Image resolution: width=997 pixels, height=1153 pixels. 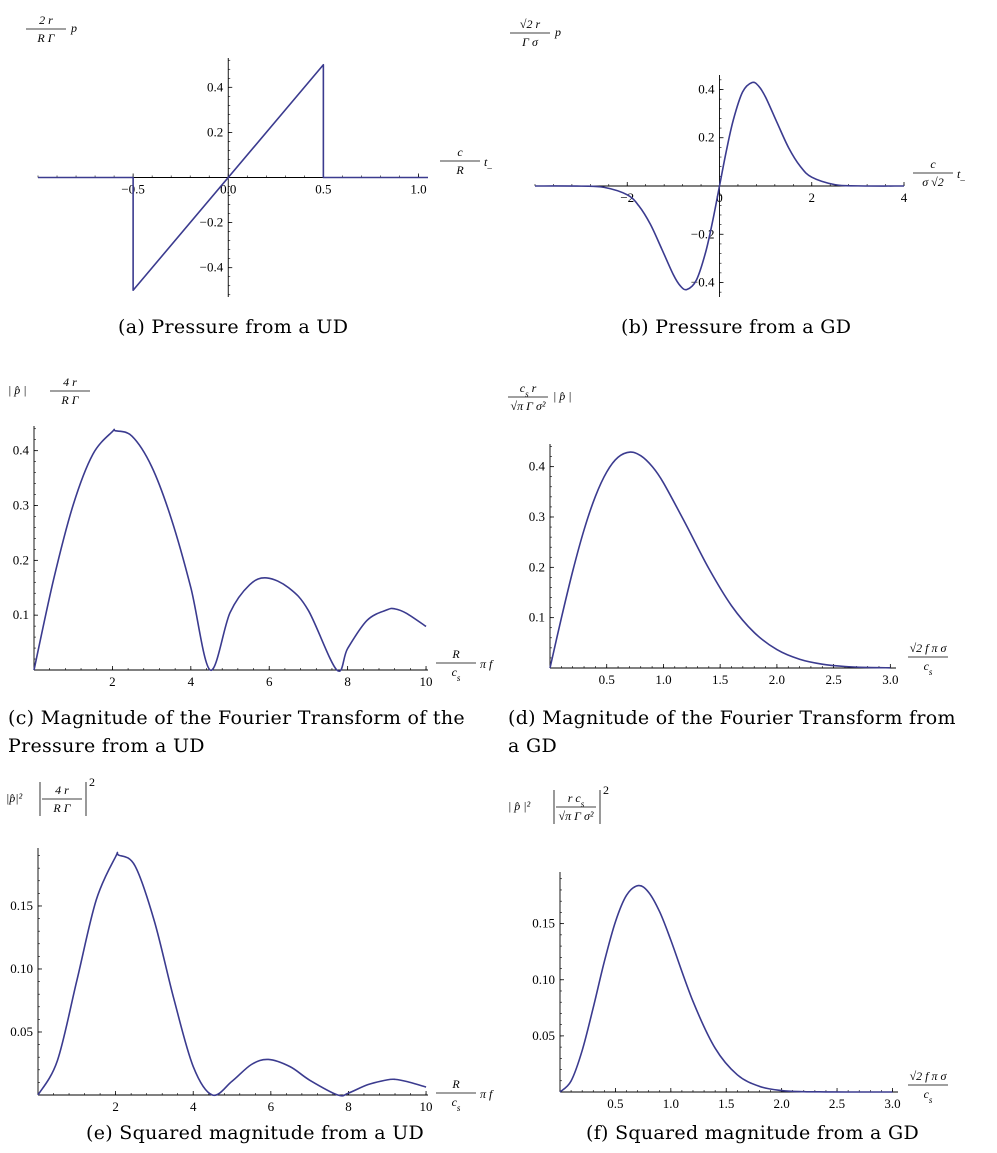 What do you see at coordinates (933, 182) in the screenshot?
I see `x-axis-label-den: σ √2` at bounding box center [933, 182].